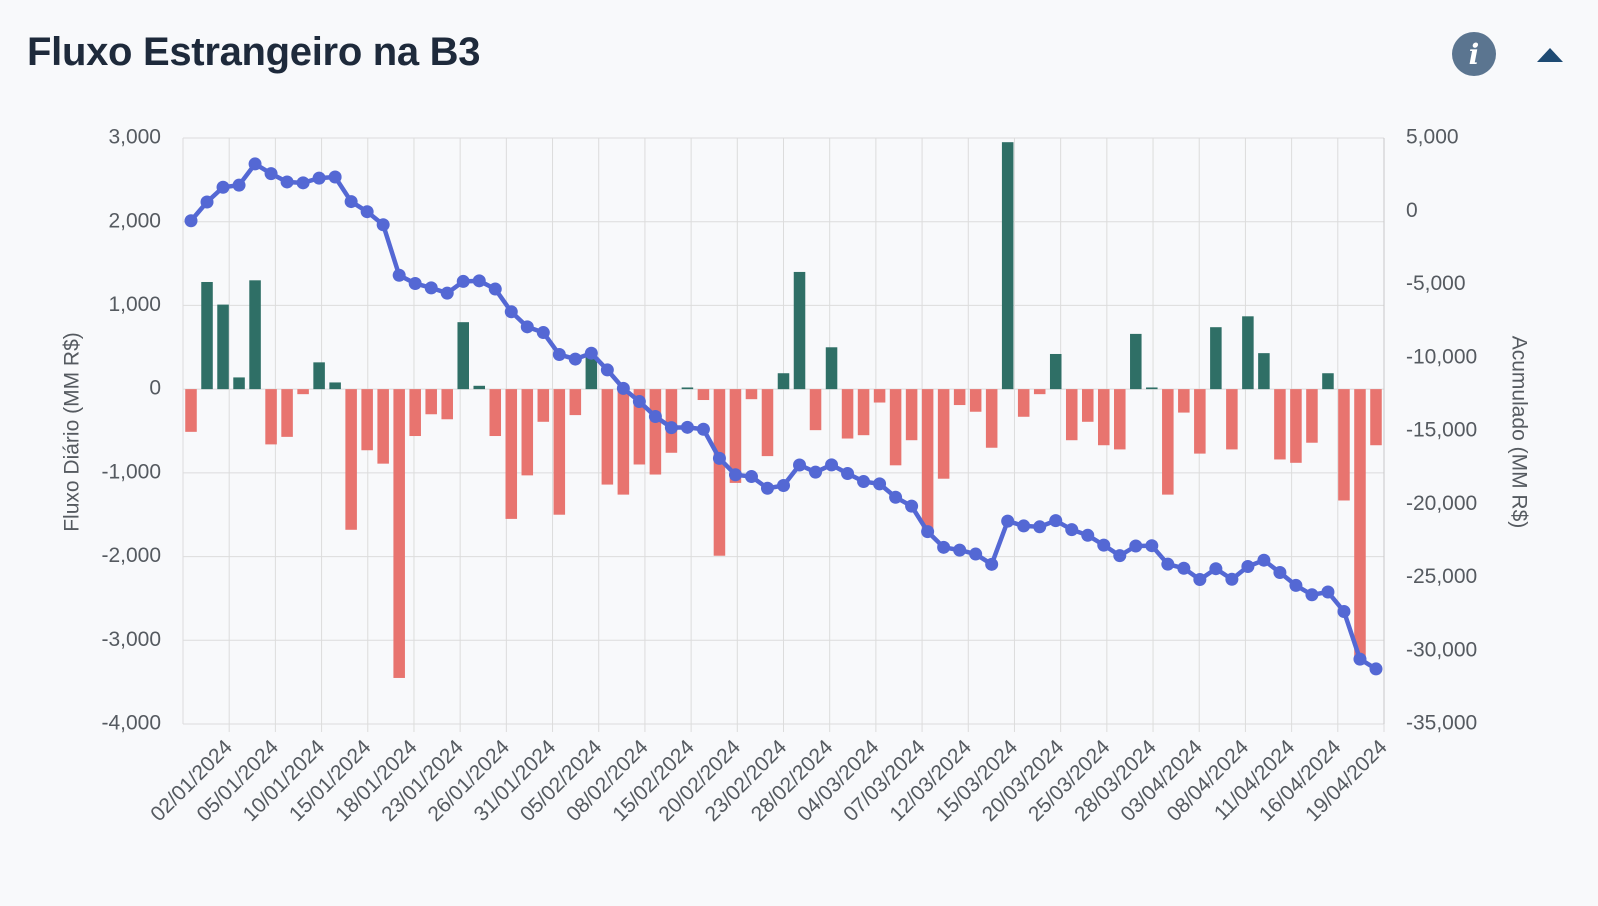 Image resolution: width=1598 pixels, height=906 pixels. What do you see at coordinates (1436, 283) in the screenshot?
I see `y2-tick-label: -5,000` at bounding box center [1436, 283].